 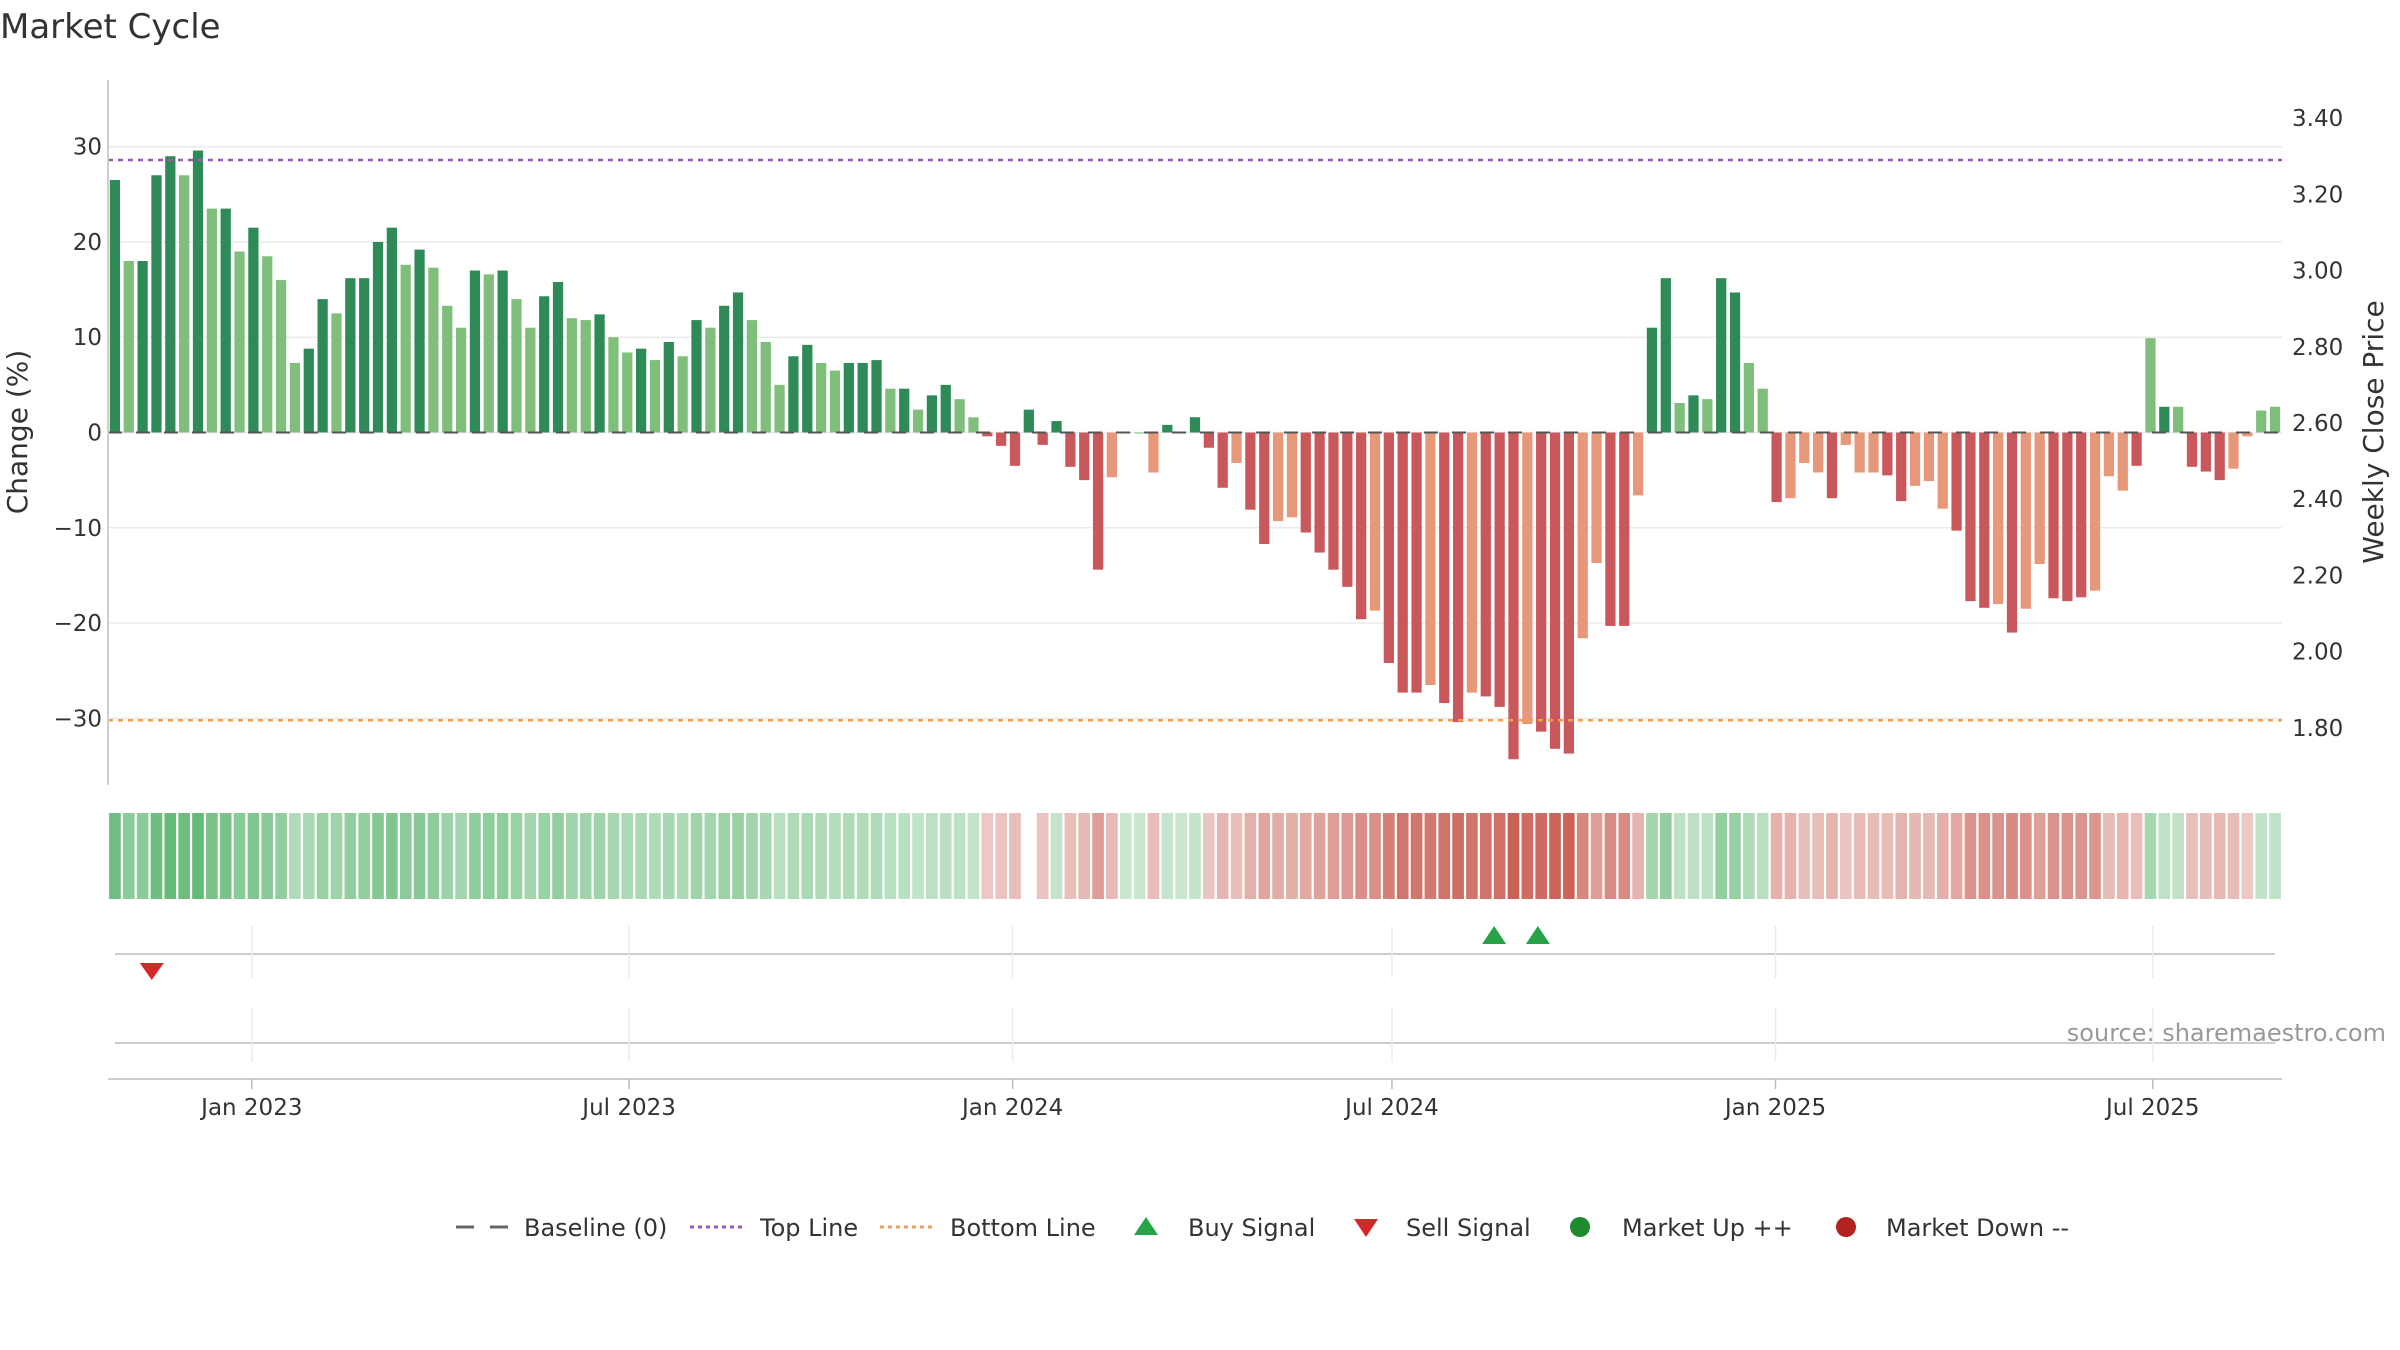 I want to click on legend-label-market-up: Market Up ++, so click(x=1707, y=1228).